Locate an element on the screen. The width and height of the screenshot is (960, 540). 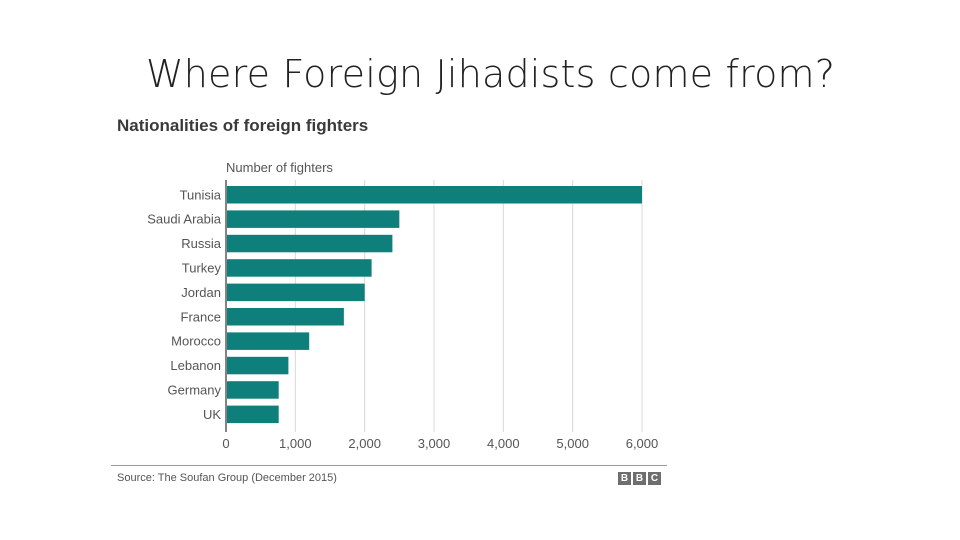
chart-title: Nationalities of foreign fighters is located at coordinates (243, 125).